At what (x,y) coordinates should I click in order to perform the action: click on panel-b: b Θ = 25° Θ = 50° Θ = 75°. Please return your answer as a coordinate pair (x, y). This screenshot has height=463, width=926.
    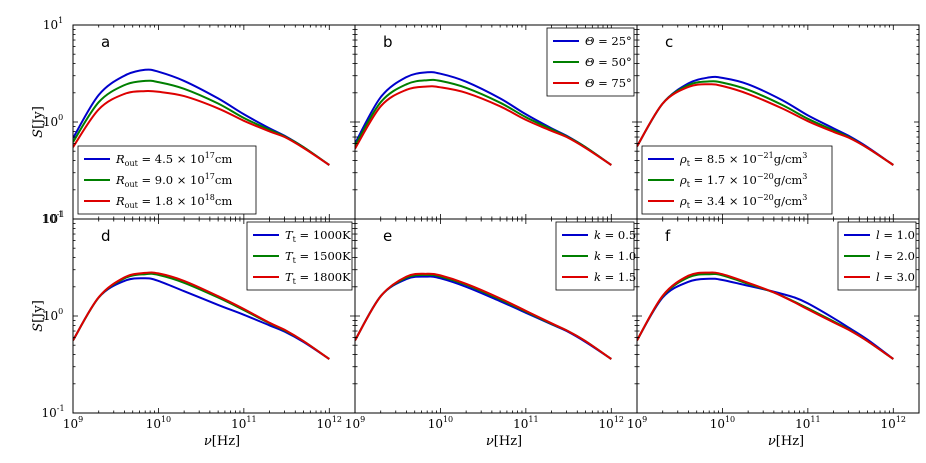
    Looking at the image, I should click on (496, 122).